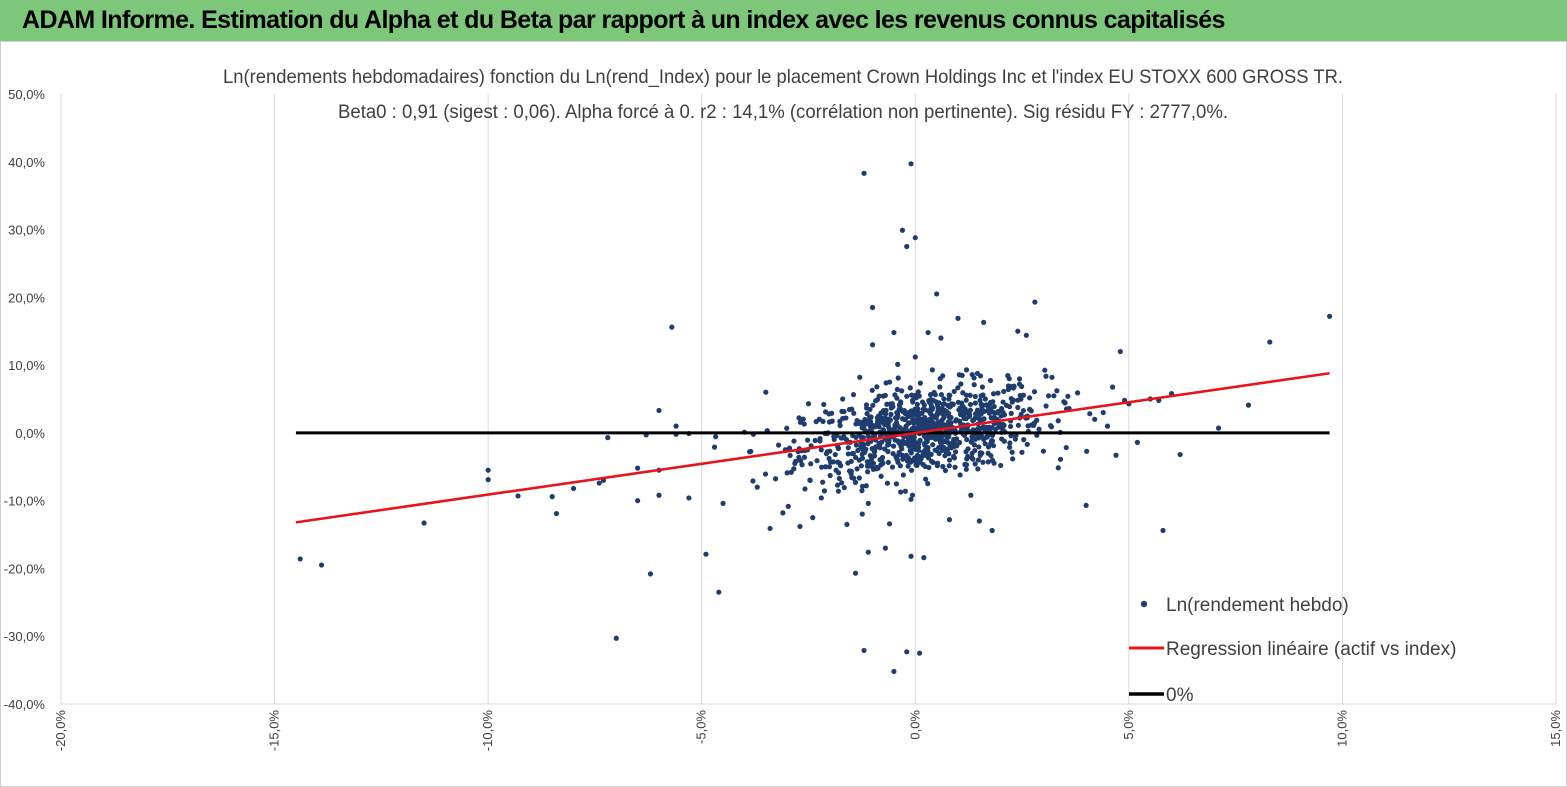 The width and height of the screenshot is (1567, 787). Describe the element at coordinates (812, 447) in the screenshot. I see `regression-line` at that location.